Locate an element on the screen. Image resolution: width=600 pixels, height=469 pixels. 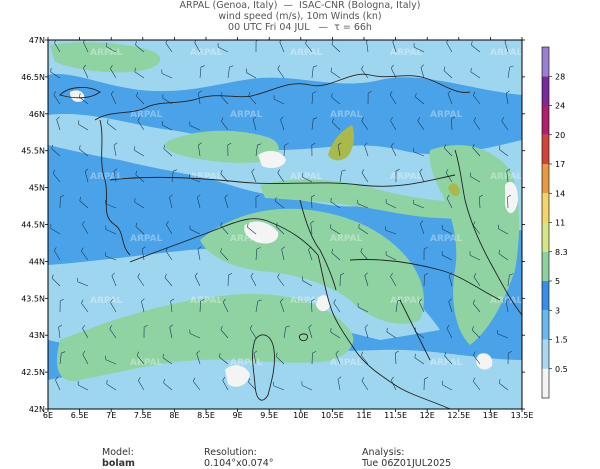
longitude-tick-label: 7E is located at coordinates (111, 415).